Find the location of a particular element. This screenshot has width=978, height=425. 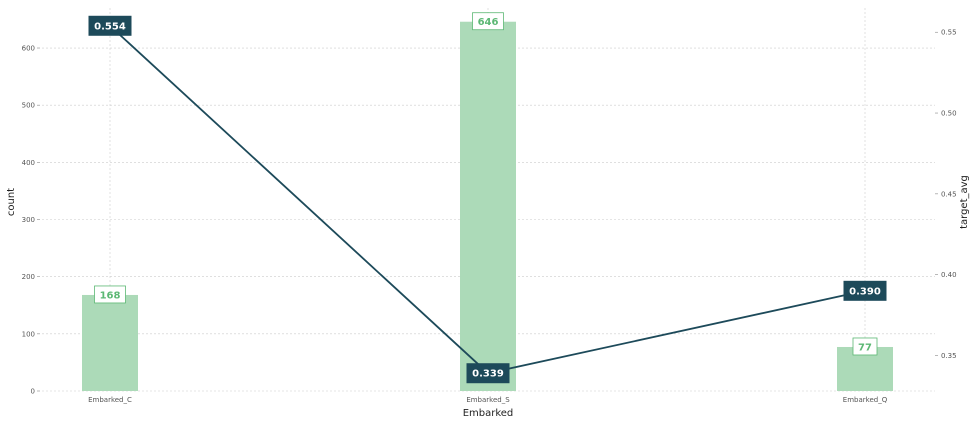

y2-tick-label: 0.35 is located at coordinates (949, 356).